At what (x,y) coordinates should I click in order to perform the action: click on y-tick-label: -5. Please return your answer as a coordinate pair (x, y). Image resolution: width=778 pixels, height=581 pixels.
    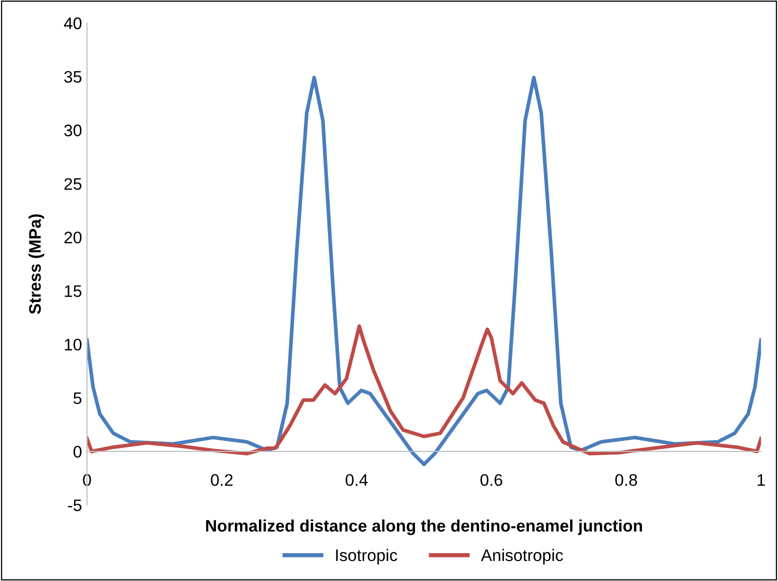
    Looking at the image, I should click on (75, 506).